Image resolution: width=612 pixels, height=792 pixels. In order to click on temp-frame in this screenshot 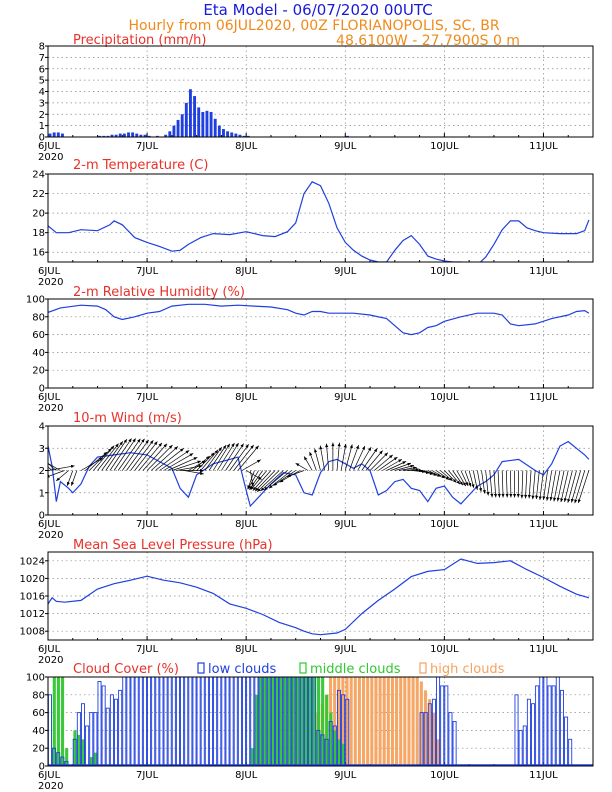, I will do `click(320, 218)`.